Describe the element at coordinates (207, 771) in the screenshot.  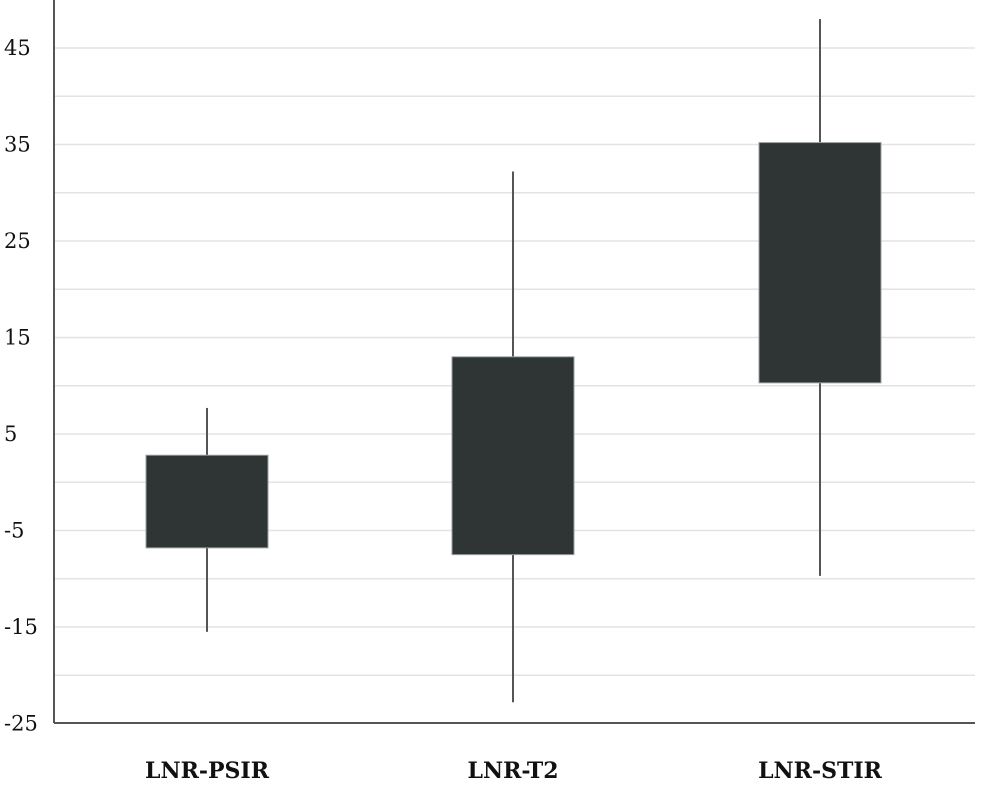
I see `category-label: LNR-PSIR` at that location.